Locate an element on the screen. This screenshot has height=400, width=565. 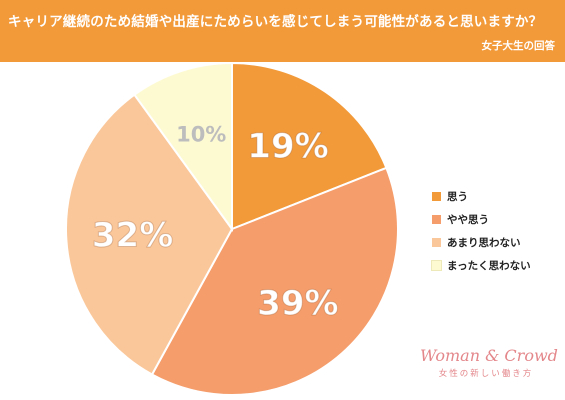
brand-tagline: 女性の新しい働き方 is located at coordinates (486, 374).